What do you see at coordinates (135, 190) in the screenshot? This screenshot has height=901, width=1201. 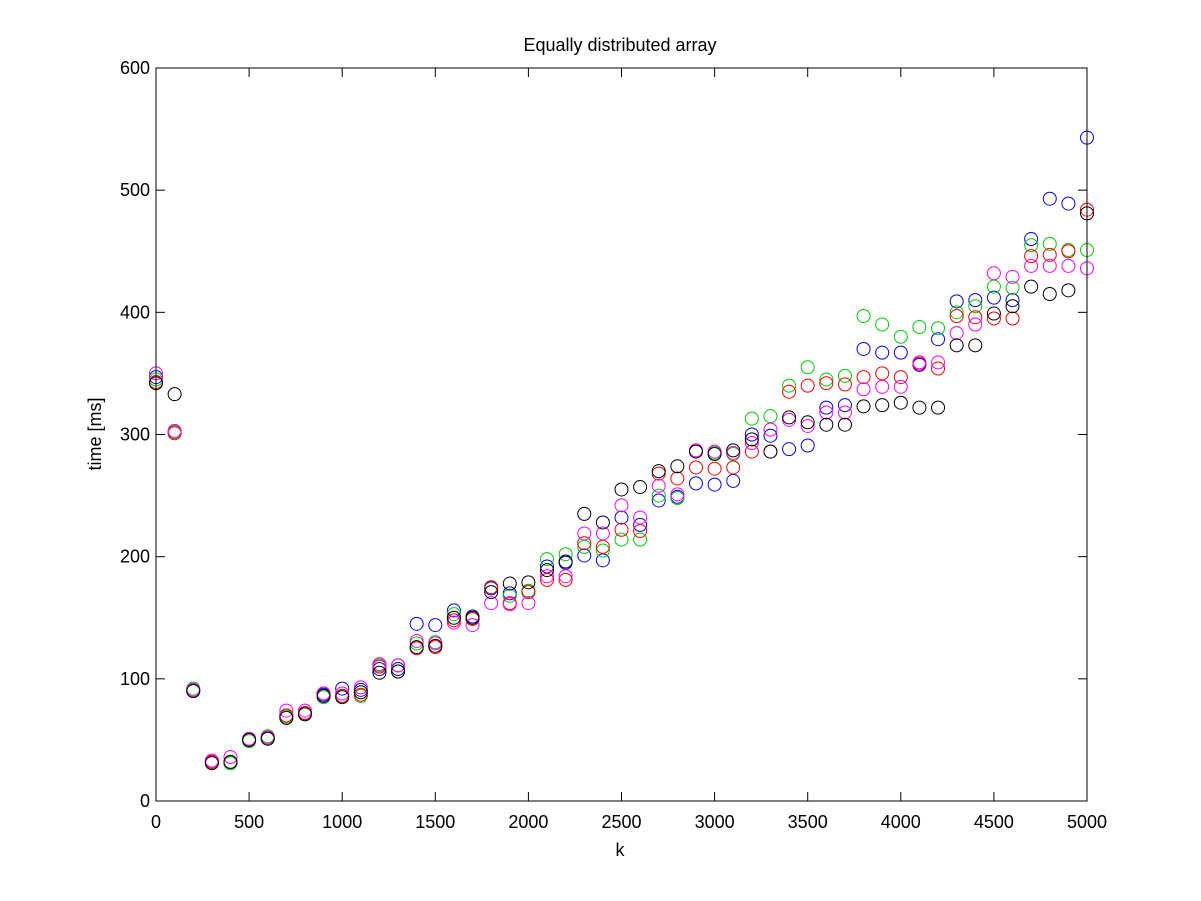 I see `y-tick-label: 500` at bounding box center [135, 190].